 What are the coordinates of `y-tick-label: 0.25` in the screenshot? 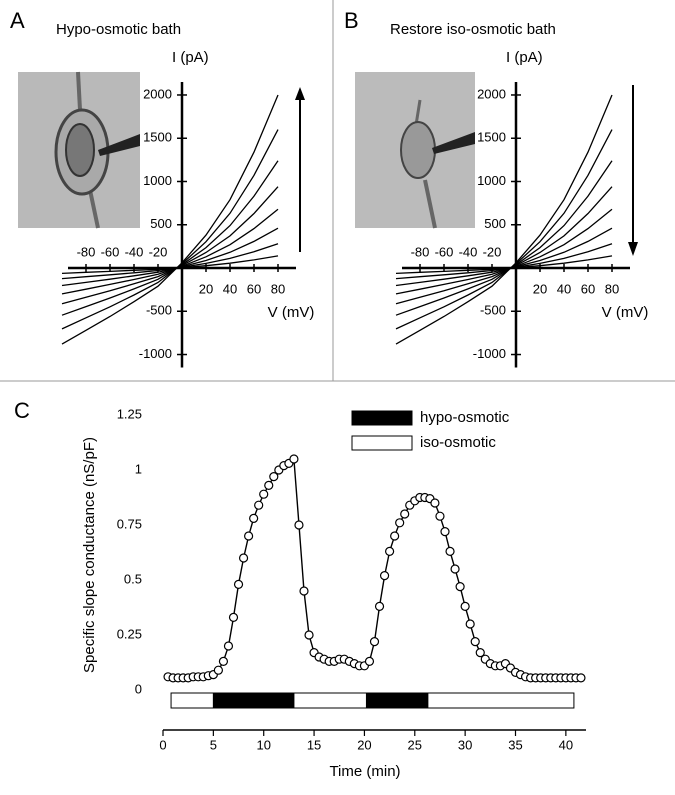 It's located at (129, 633).